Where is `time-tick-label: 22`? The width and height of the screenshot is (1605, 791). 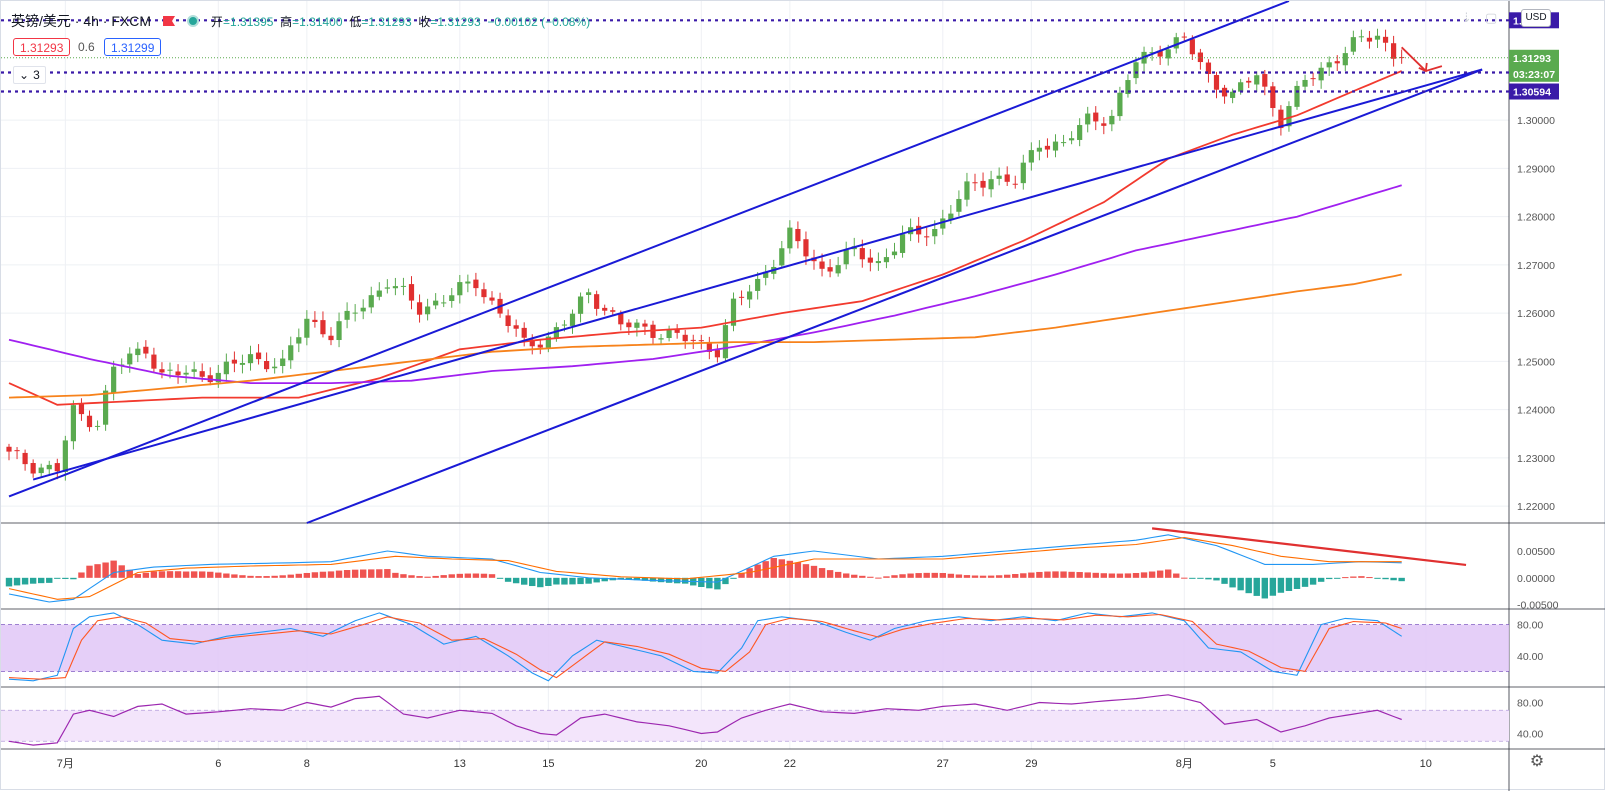
time-tick-label: 22 is located at coordinates (790, 764).